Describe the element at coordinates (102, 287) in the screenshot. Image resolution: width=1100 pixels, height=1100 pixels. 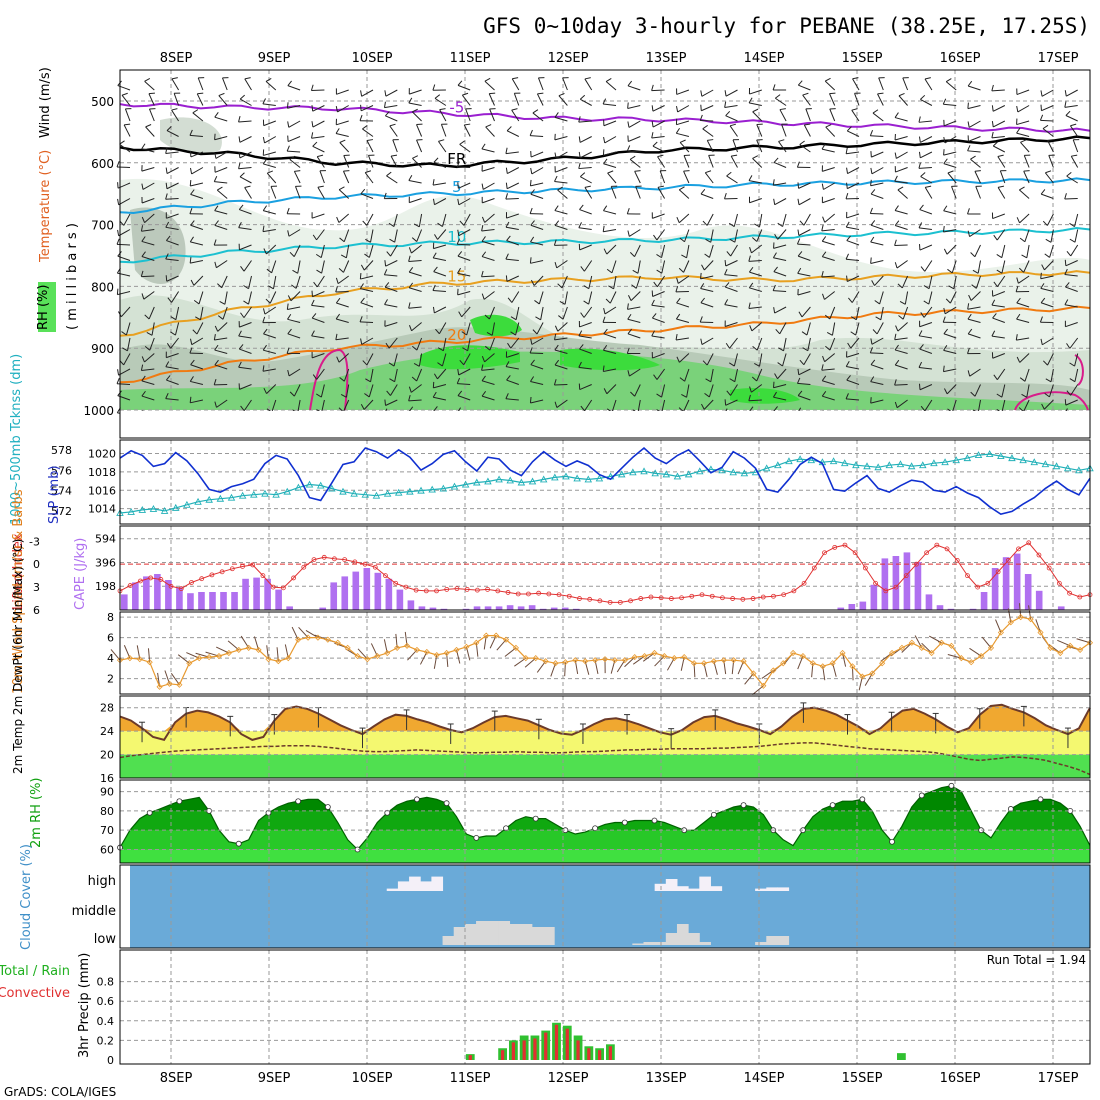
I see `pressure-tick: 800` at that location.